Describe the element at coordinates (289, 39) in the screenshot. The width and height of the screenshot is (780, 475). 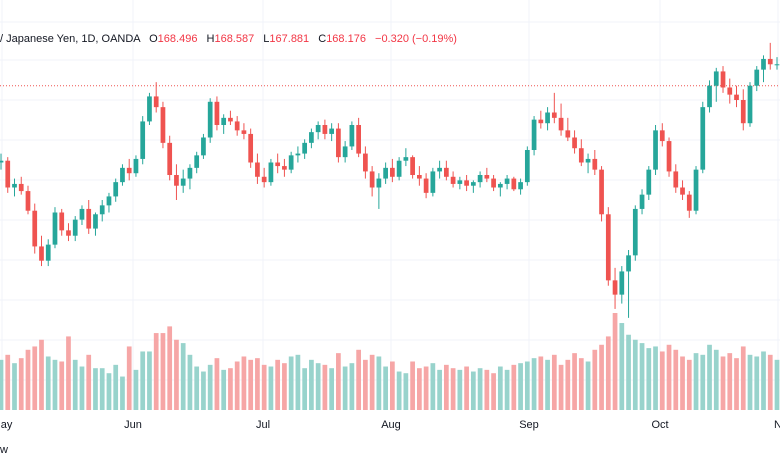
I see `low-value: 167.881` at that location.